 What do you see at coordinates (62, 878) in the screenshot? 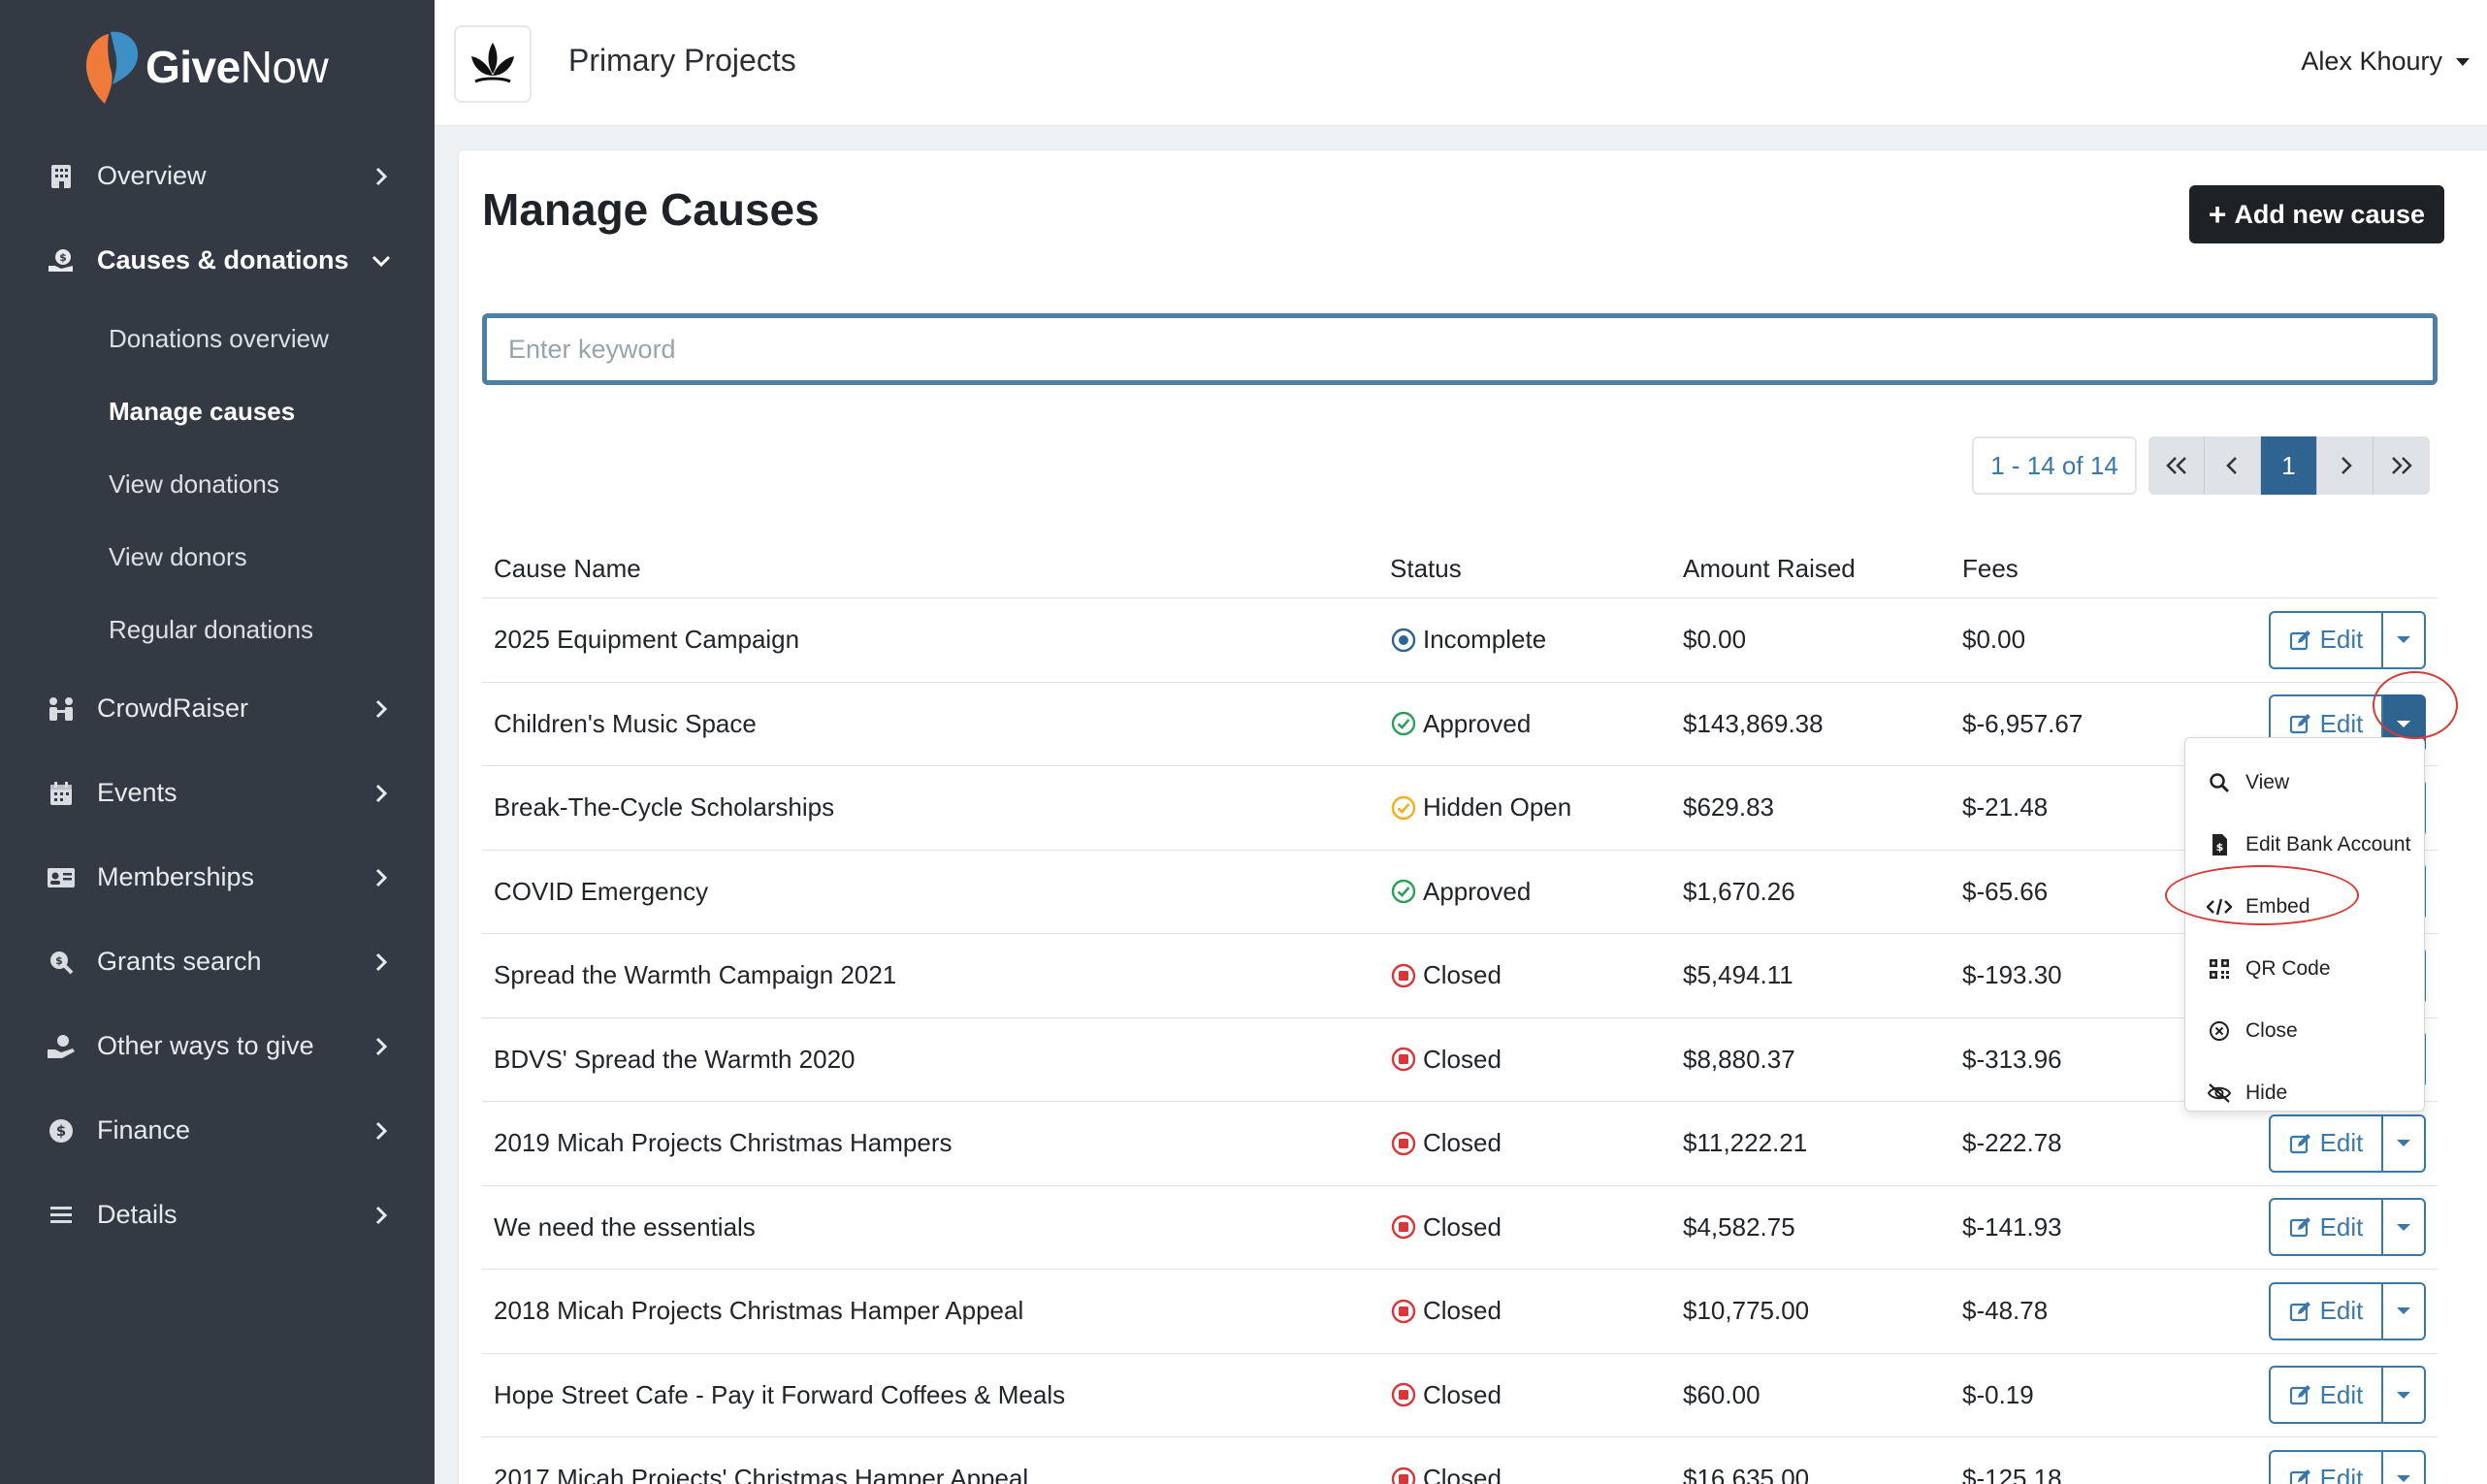
I see `id-card-icon` at bounding box center [62, 878].